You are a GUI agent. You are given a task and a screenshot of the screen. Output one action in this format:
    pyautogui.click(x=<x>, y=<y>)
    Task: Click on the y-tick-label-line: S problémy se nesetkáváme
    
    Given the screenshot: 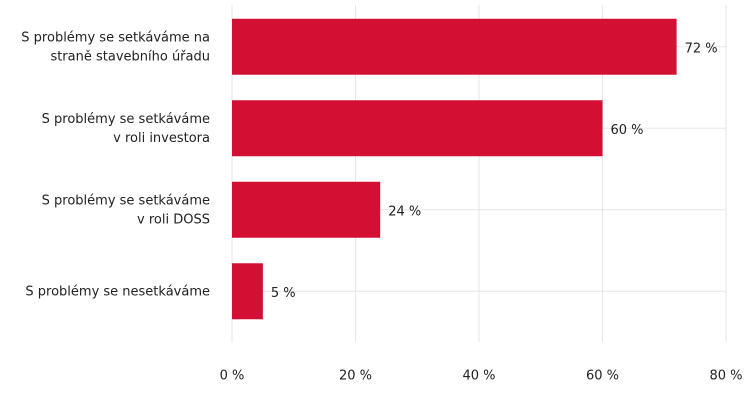 What is the action you would take?
    pyautogui.click(x=117, y=291)
    